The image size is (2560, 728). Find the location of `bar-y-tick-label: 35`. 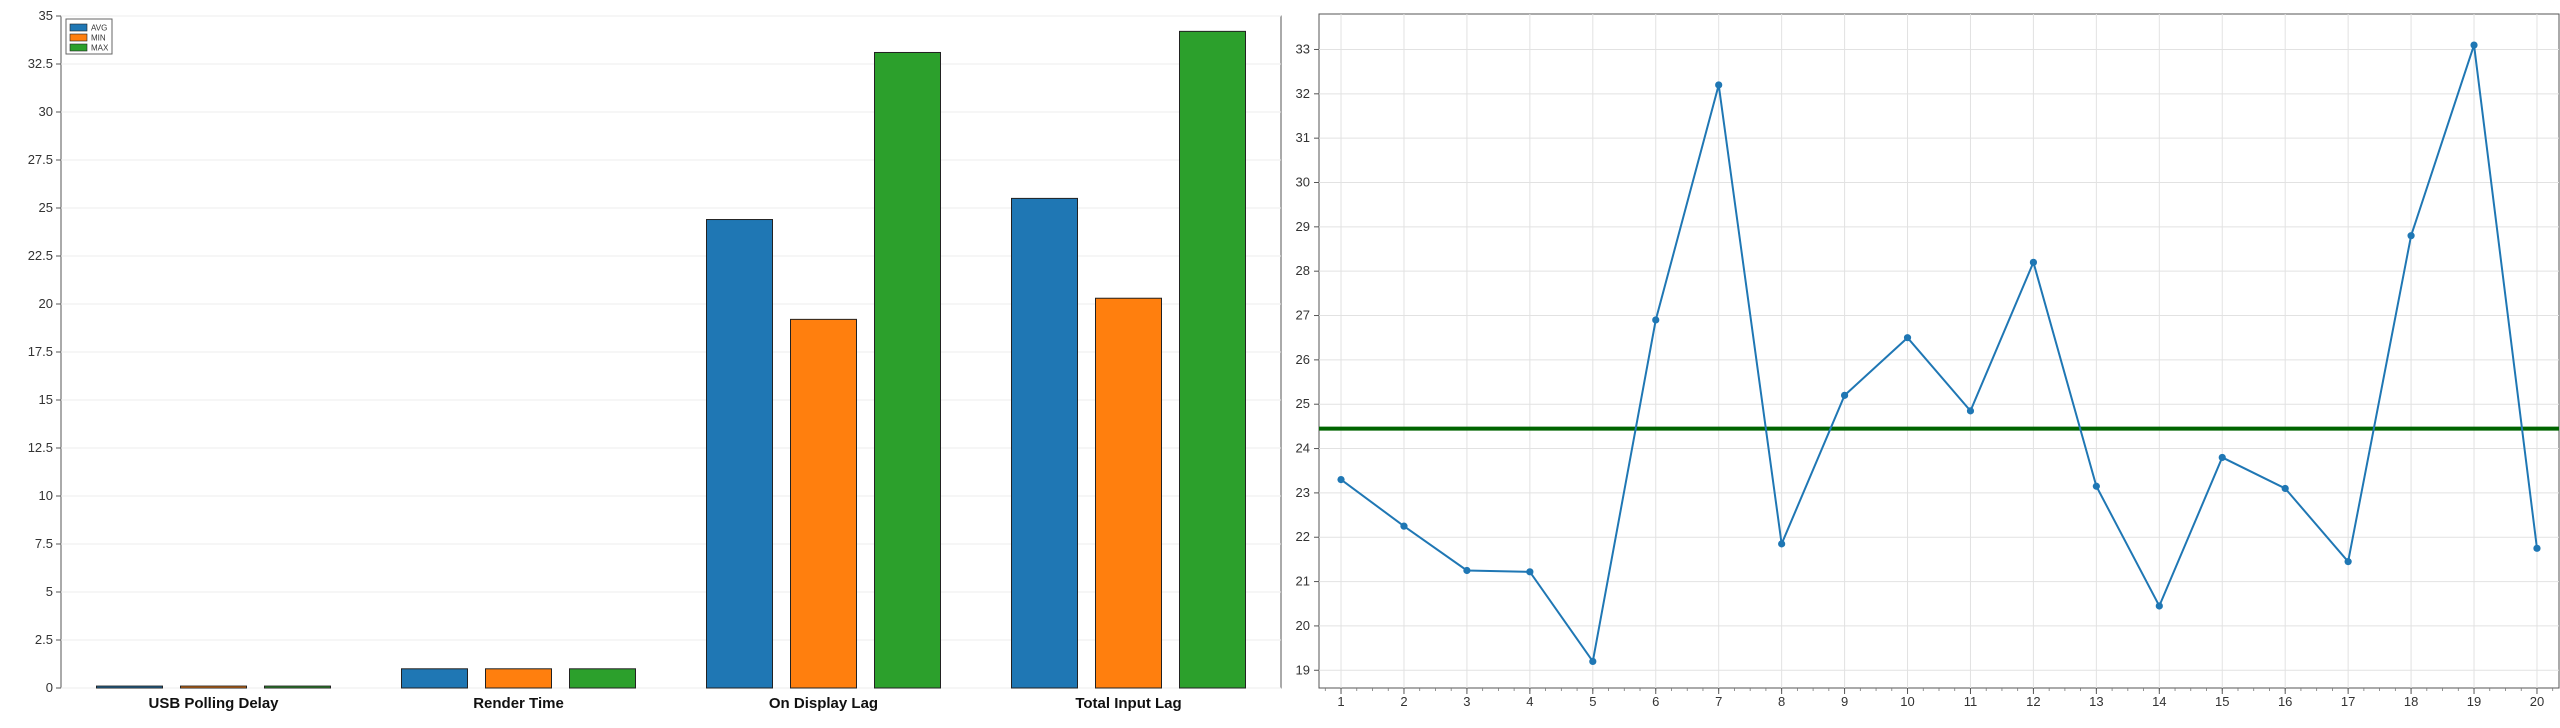

bar-y-tick-label: 35 is located at coordinates (46, 15).